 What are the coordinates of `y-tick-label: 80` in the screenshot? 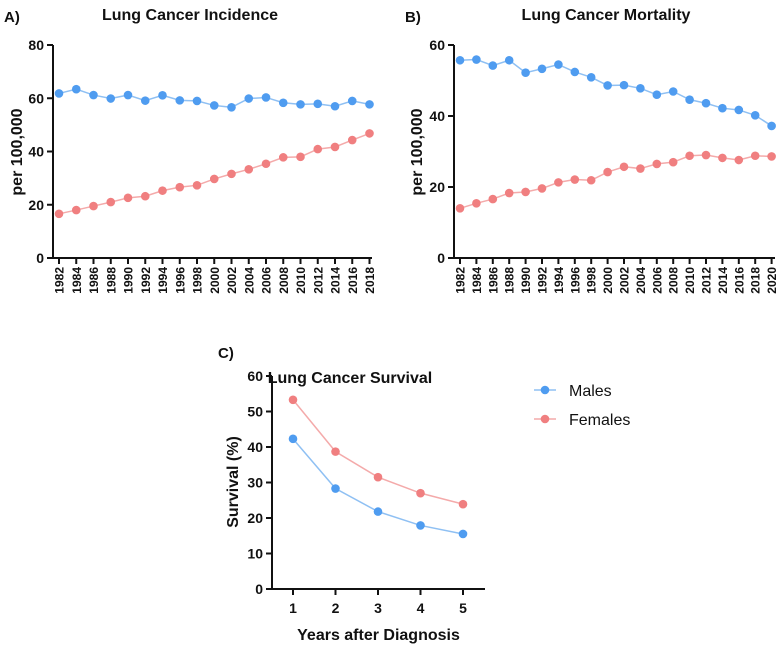 It's located at (36, 45).